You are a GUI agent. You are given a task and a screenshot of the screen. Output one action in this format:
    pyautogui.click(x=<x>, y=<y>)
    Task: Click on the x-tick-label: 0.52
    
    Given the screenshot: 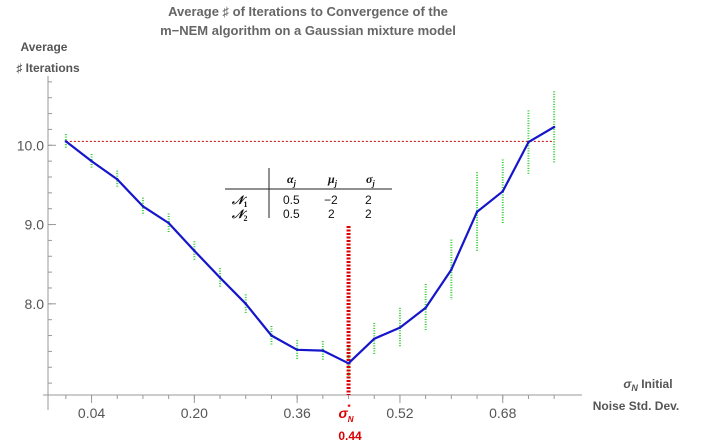 What is the action you would take?
    pyautogui.click(x=399, y=413)
    